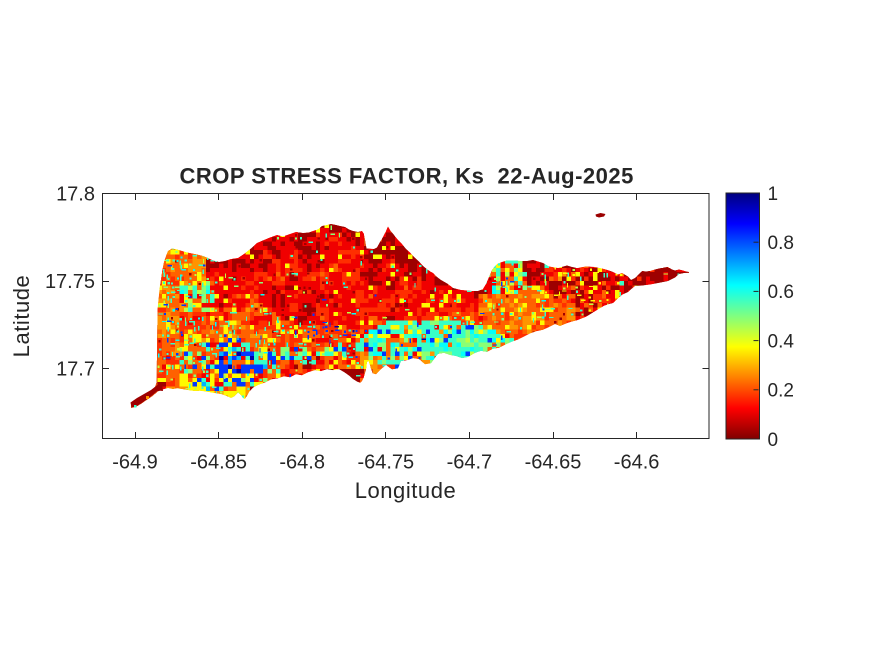 This screenshot has height=656, width=875. What do you see at coordinates (21, 316) in the screenshot?
I see `svg-text: Latitude` at bounding box center [21, 316].